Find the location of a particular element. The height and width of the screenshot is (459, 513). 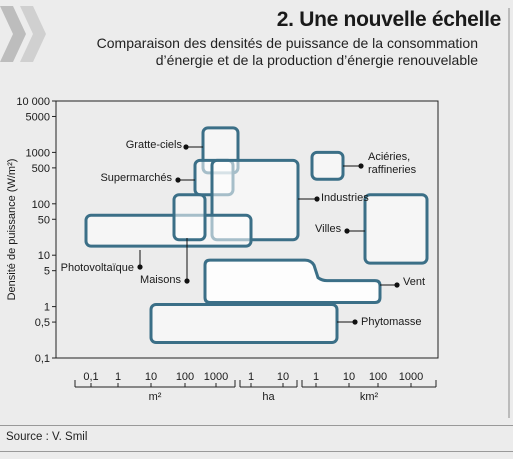

chevron-decoration-icon is located at coordinates (23, 34).